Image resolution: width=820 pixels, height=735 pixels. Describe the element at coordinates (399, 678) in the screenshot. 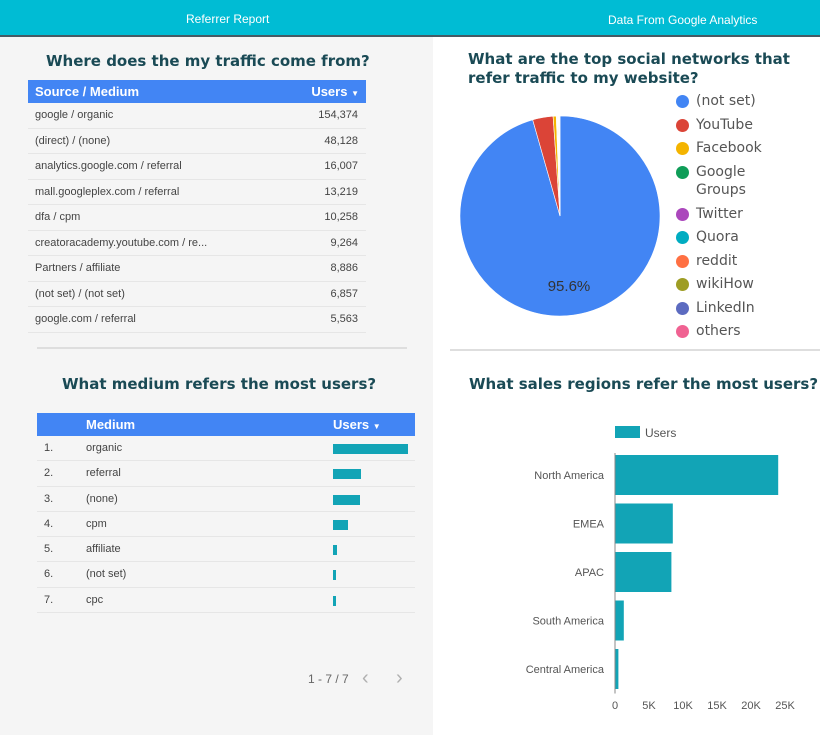

I see `chevron-right-icon: ›` at that location.